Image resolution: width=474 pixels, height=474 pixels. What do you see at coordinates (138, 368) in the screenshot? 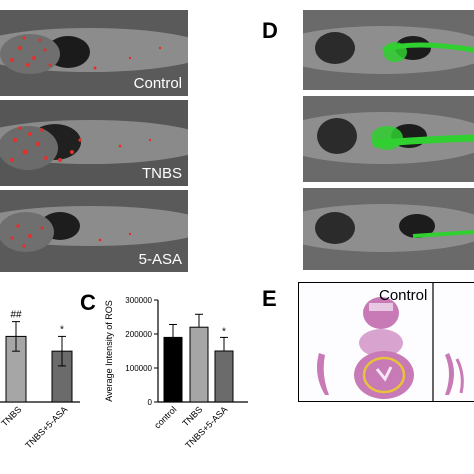
I see `y-tick-label: 100000` at bounding box center [138, 368].